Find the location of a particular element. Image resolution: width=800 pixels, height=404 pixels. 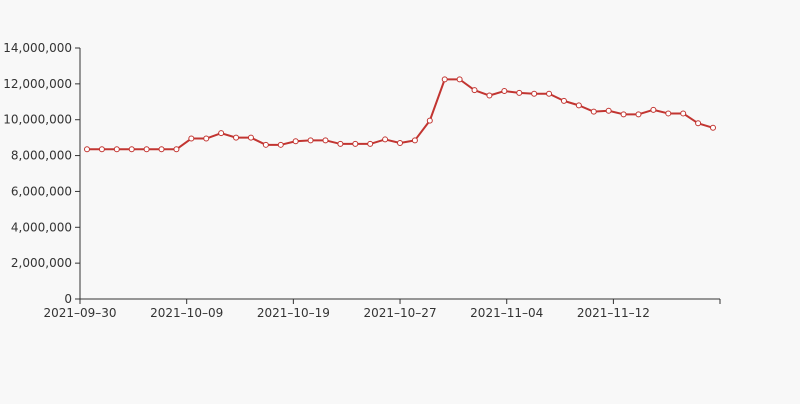

y-tick-label: 14,000,000 is located at coordinates (37, 48).